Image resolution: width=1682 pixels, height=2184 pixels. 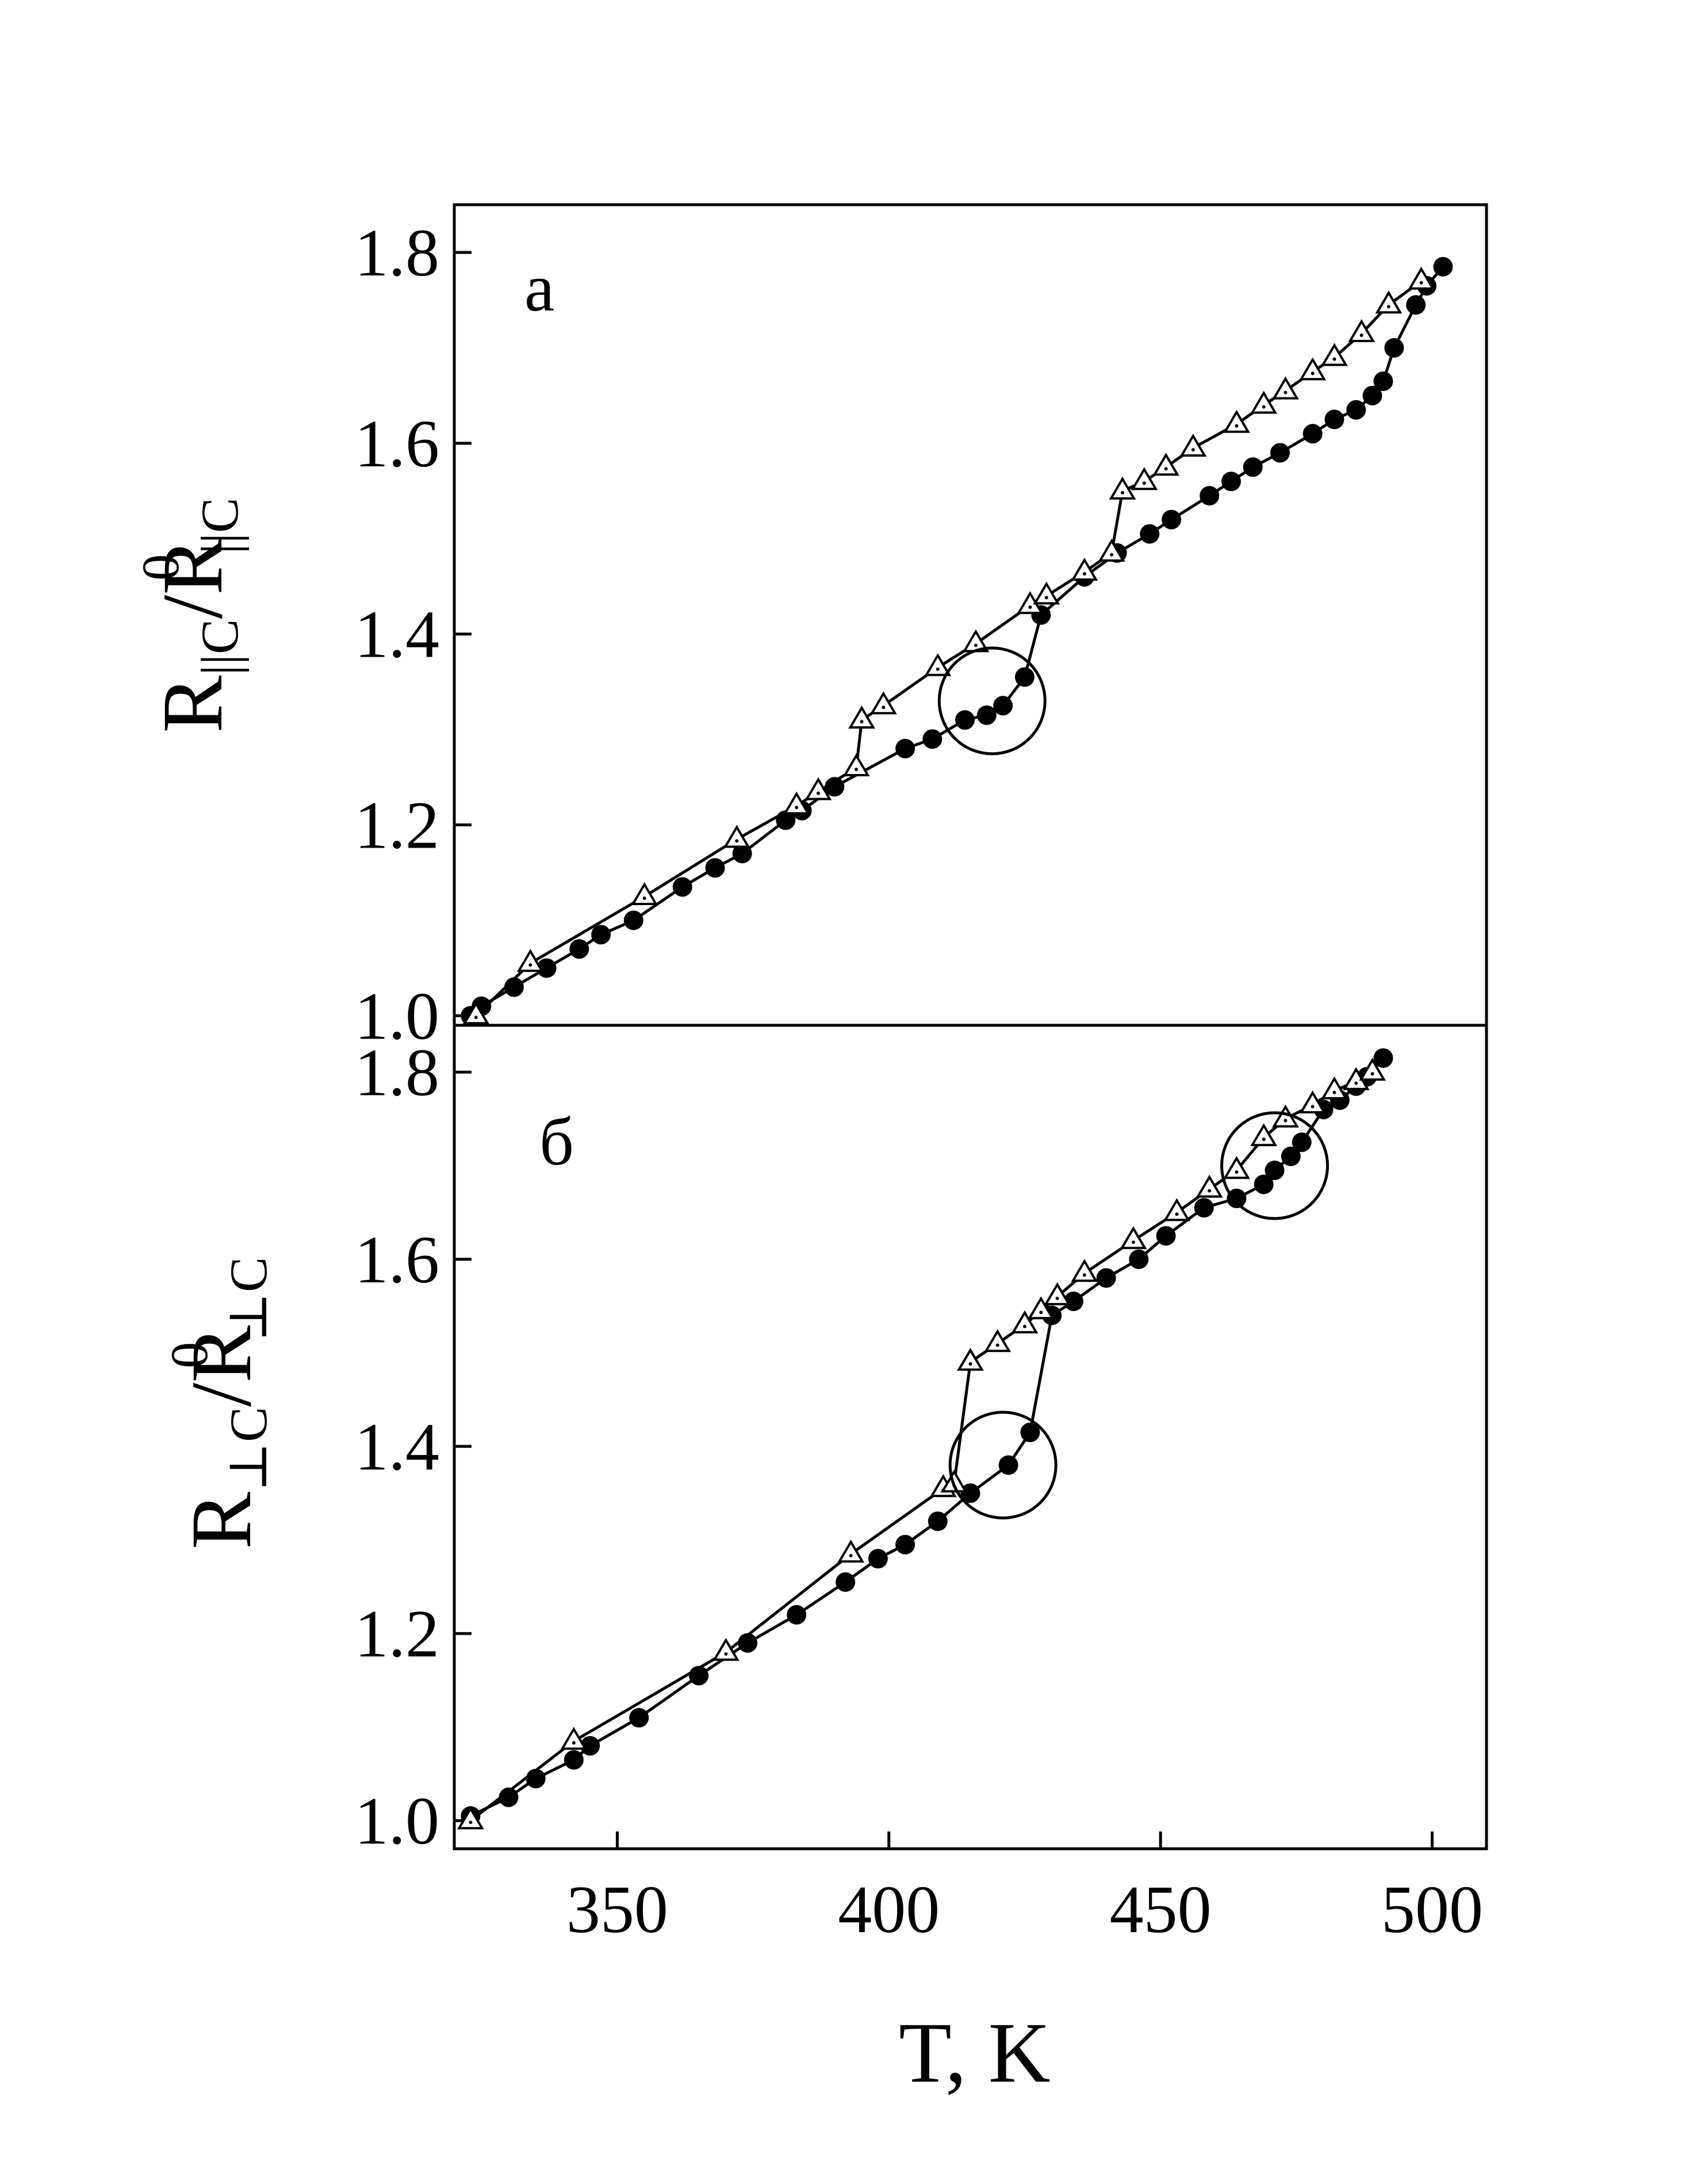 What do you see at coordinates (219, 647) in the screenshot?
I see `ylabel-a-sub: ||C` at bounding box center [219, 647].